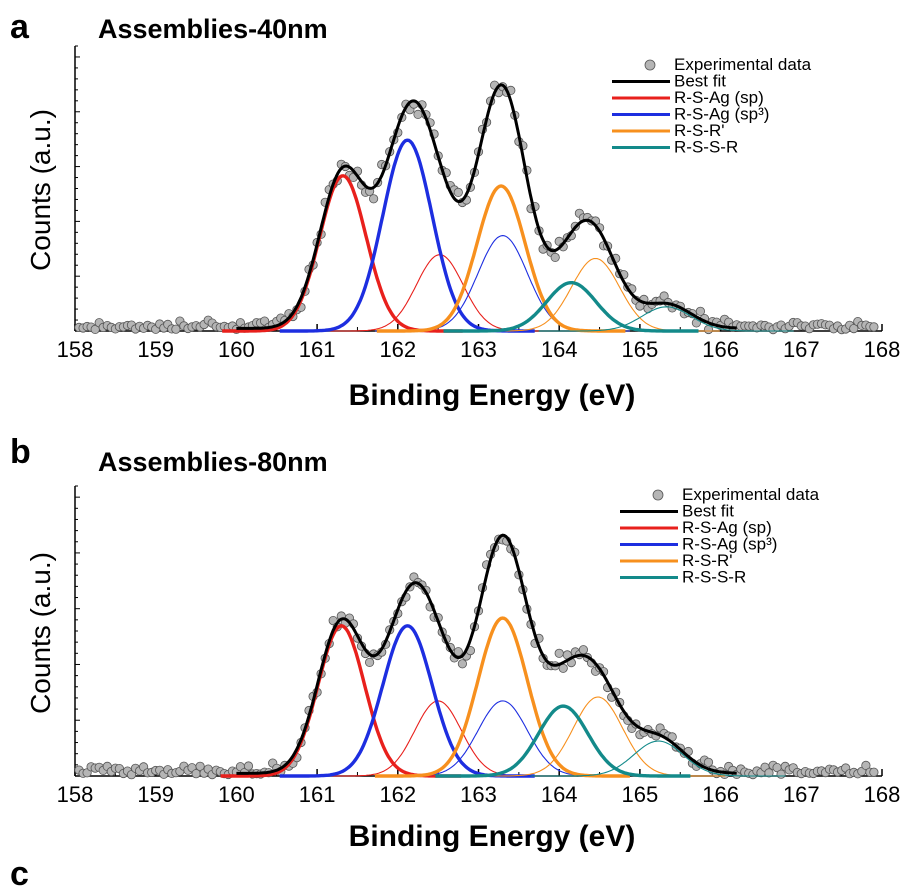 The image size is (912, 893). I want to click on panel-b-component-r-s-r--thin, so click(598, 736).